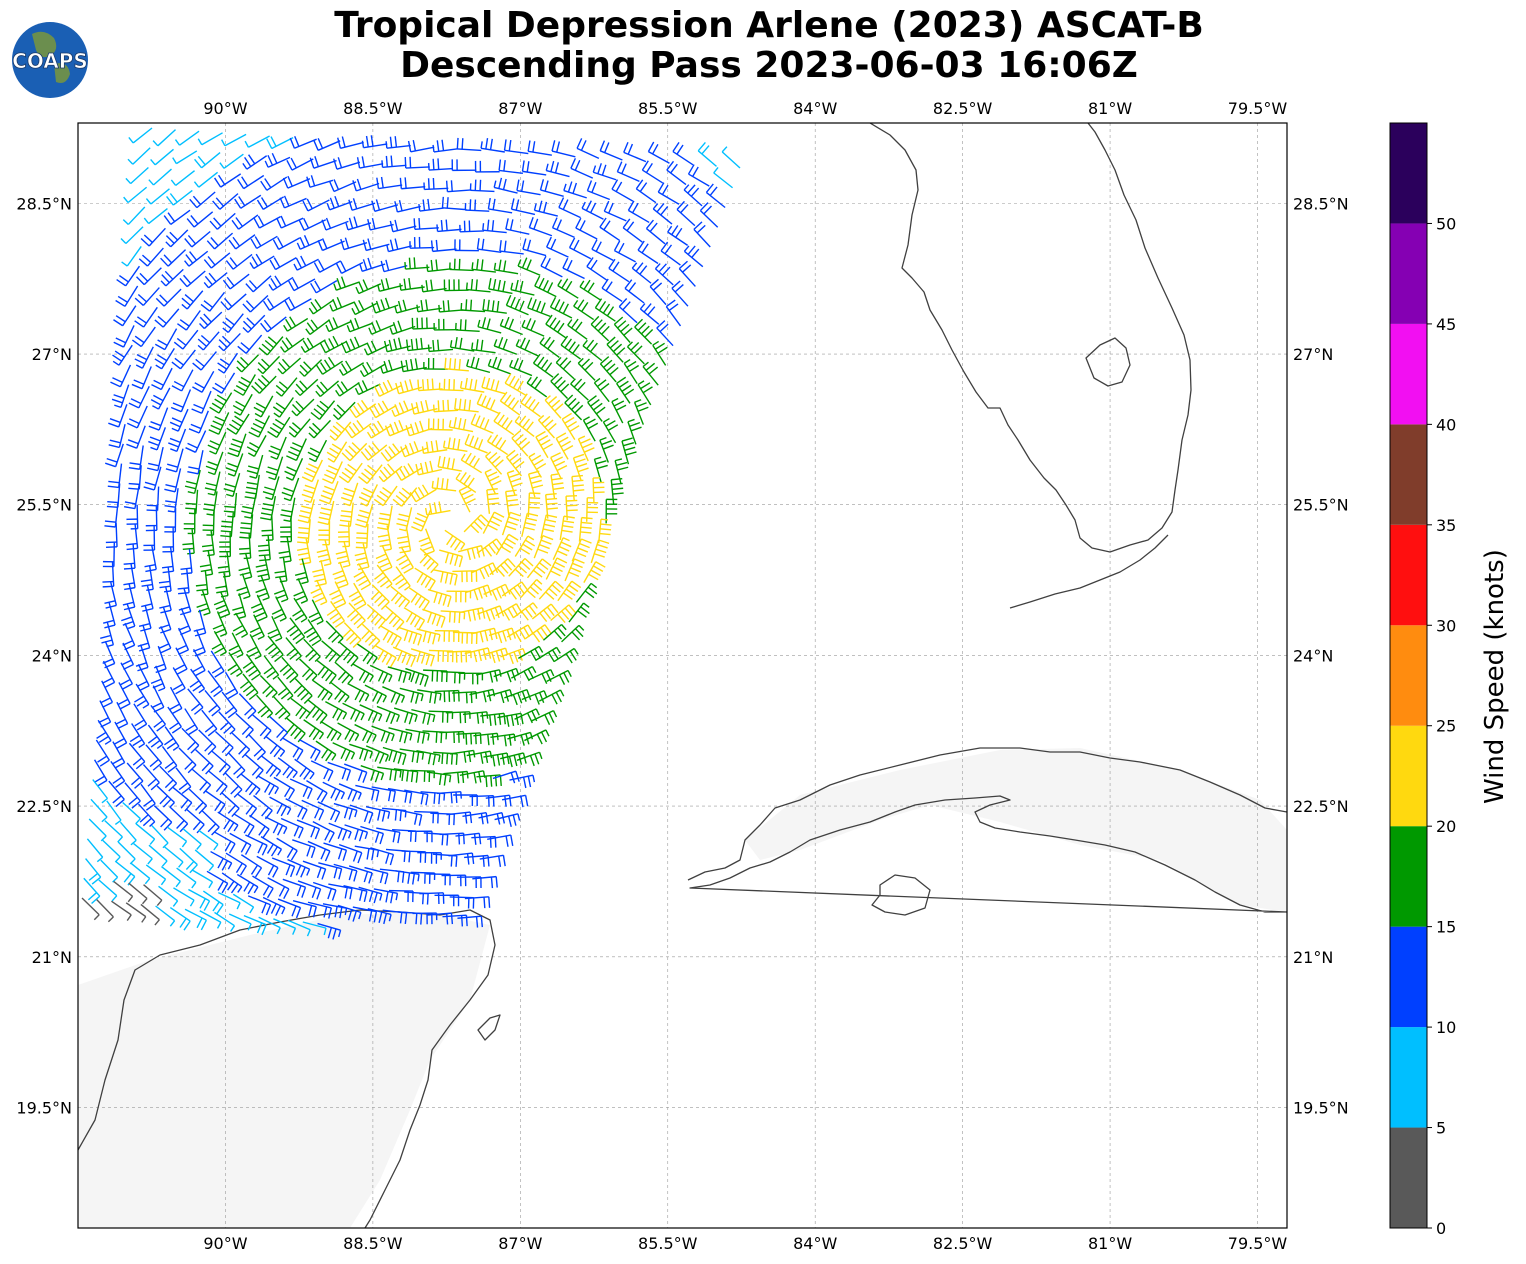  I want to click on lon-tick-label-top: 79.5°W, so click(1258, 108).